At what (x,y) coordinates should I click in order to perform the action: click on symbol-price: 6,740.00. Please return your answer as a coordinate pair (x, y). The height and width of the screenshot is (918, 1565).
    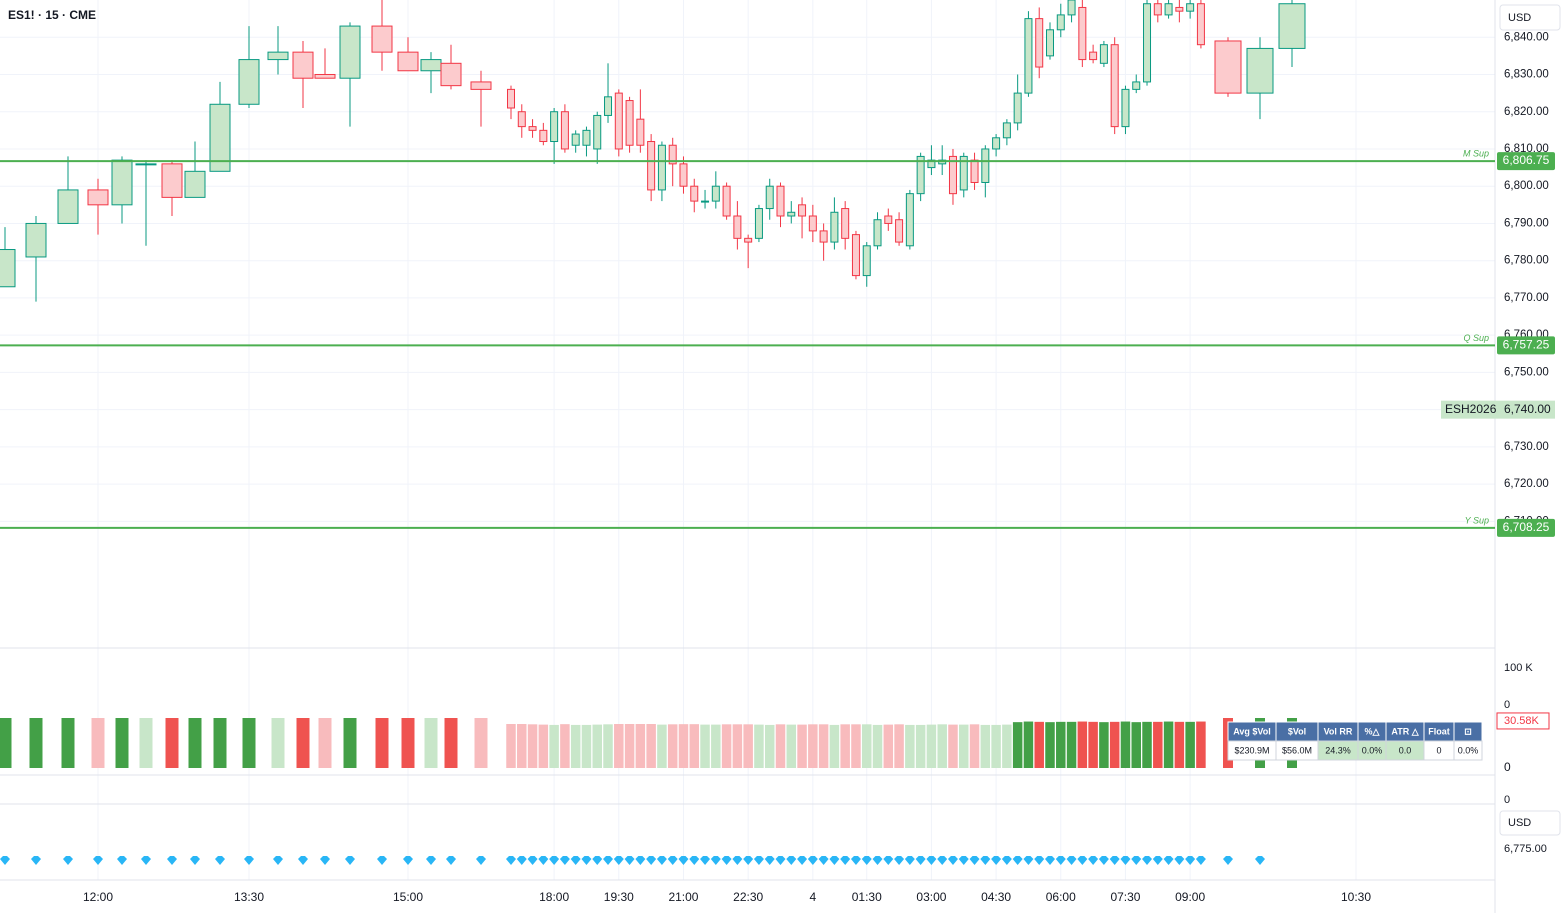
    Looking at the image, I should click on (1527, 409).